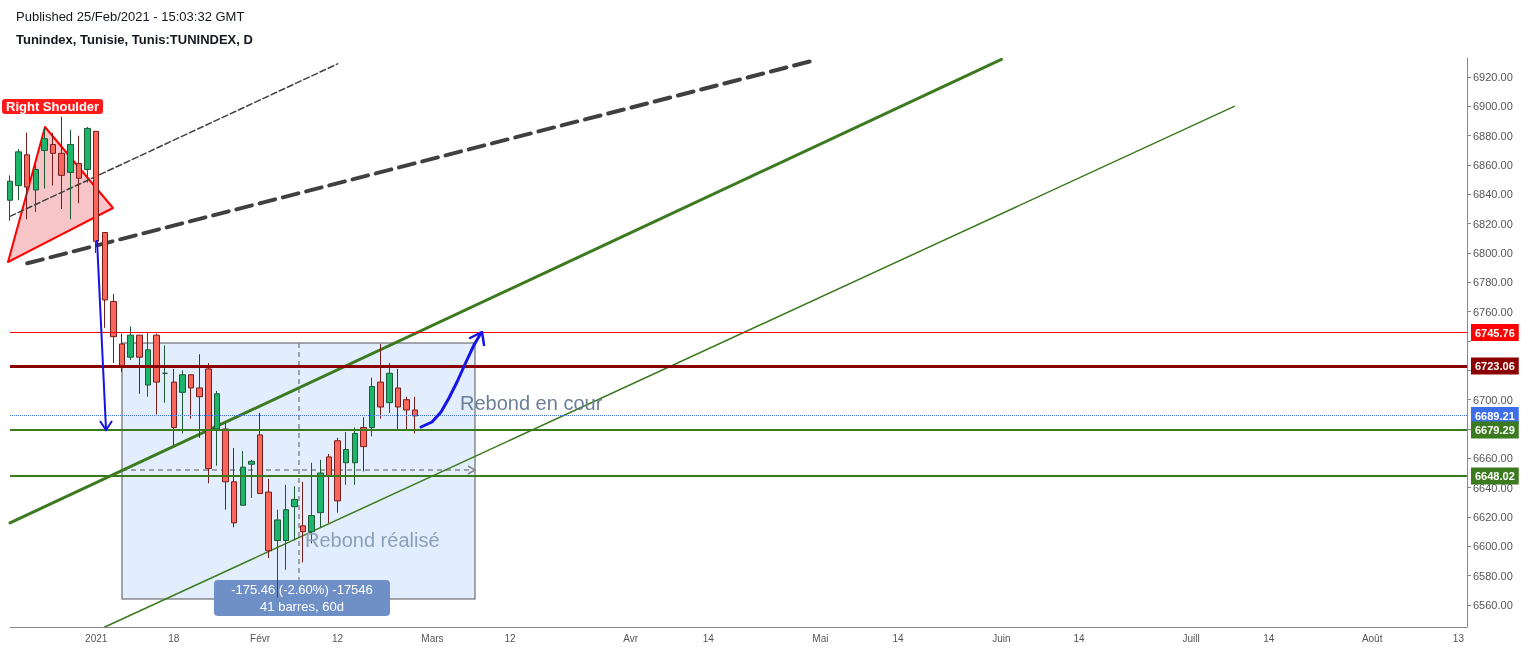  I want to click on y-tick-label: 6880.00, so click(1493, 135).